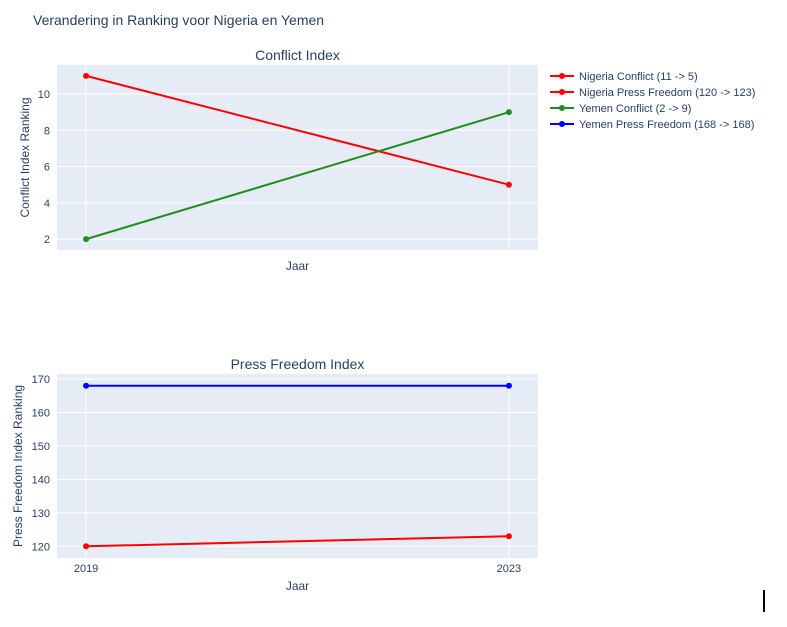  What do you see at coordinates (41, 514) in the screenshot?
I see `y-tick-label: 130` at bounding box center [41, 514].